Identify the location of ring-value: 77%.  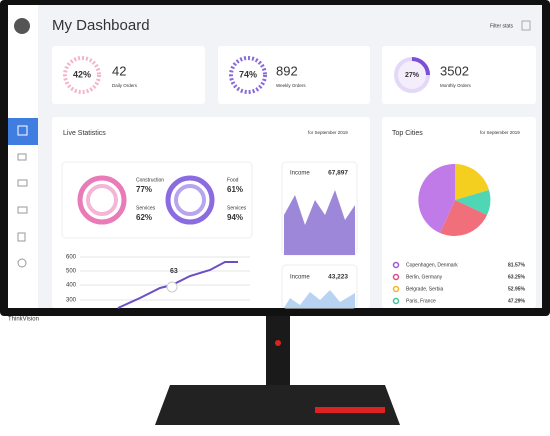
(144, 189).